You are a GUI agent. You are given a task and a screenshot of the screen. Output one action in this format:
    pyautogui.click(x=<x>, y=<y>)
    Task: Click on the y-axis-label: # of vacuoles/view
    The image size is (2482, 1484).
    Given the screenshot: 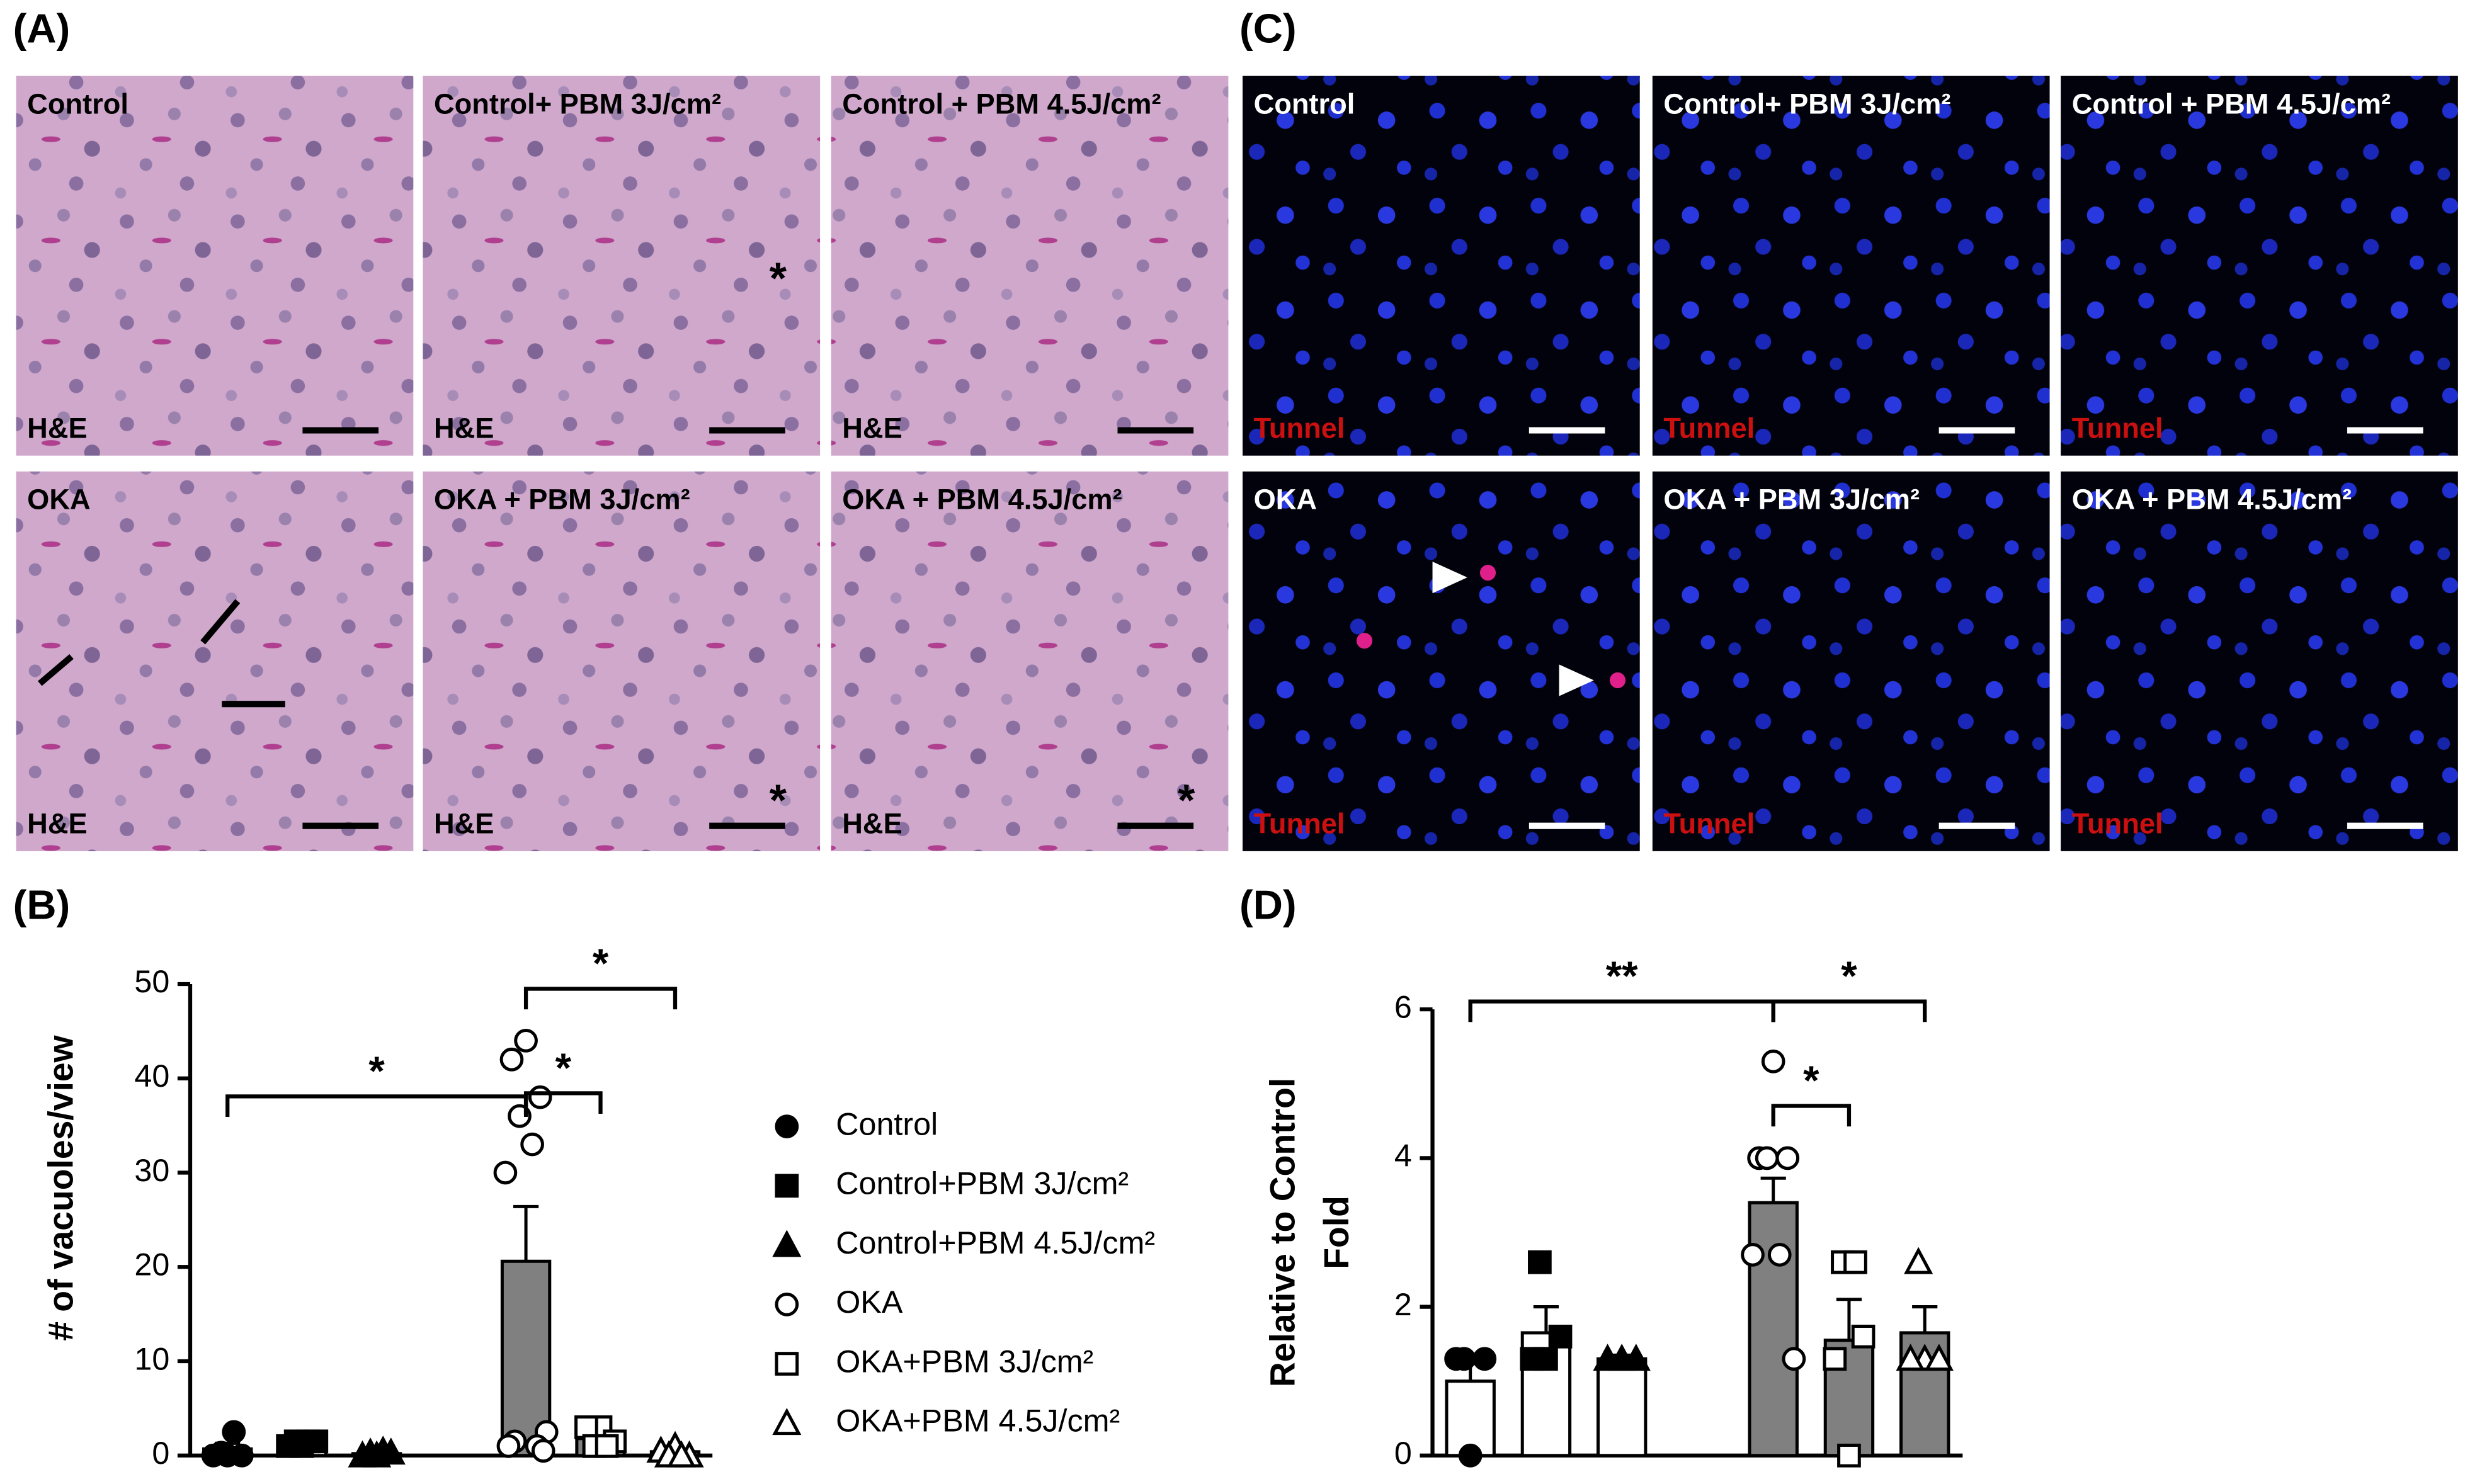 What is the action you would take?
    pyautogui.click(x=61, y=1187)
    